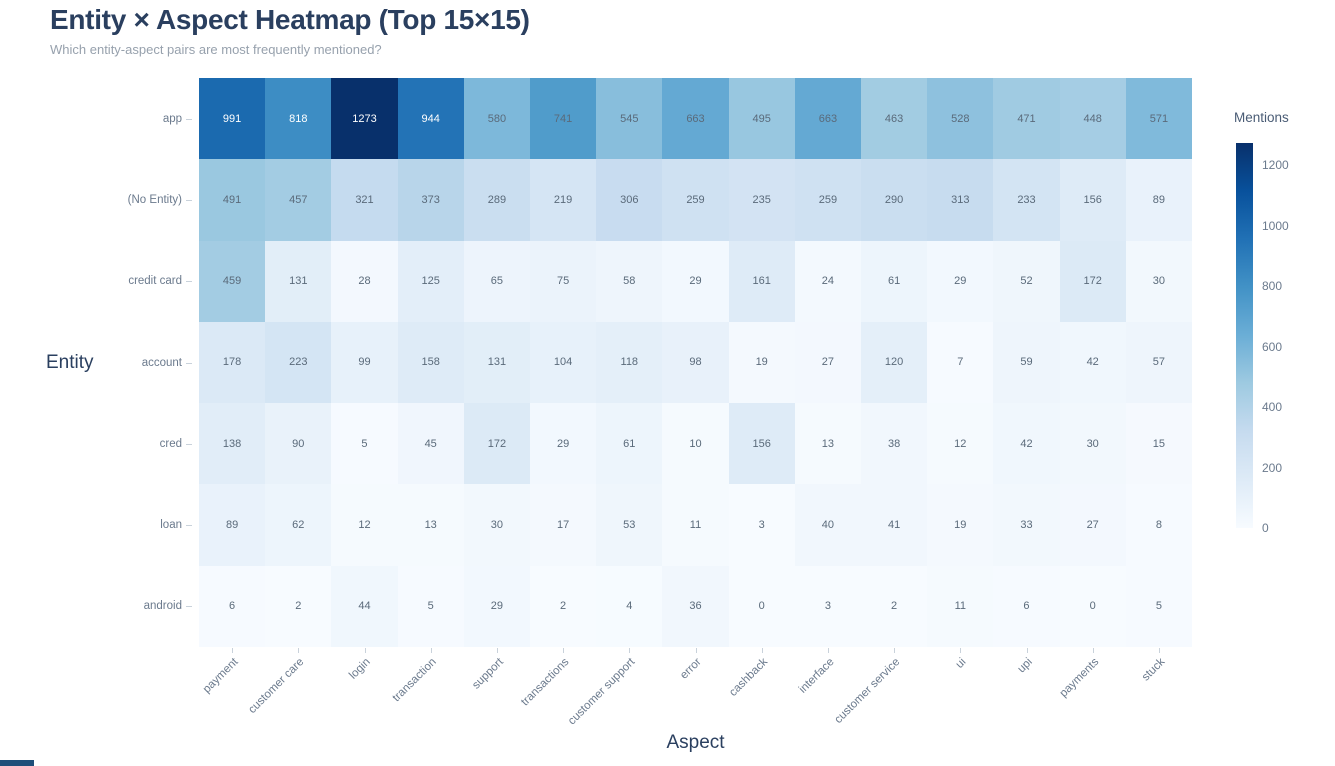  Describe the element at coordinates (629, 200) in the screenshot. I see `heatmap-cell: 306` at that location.